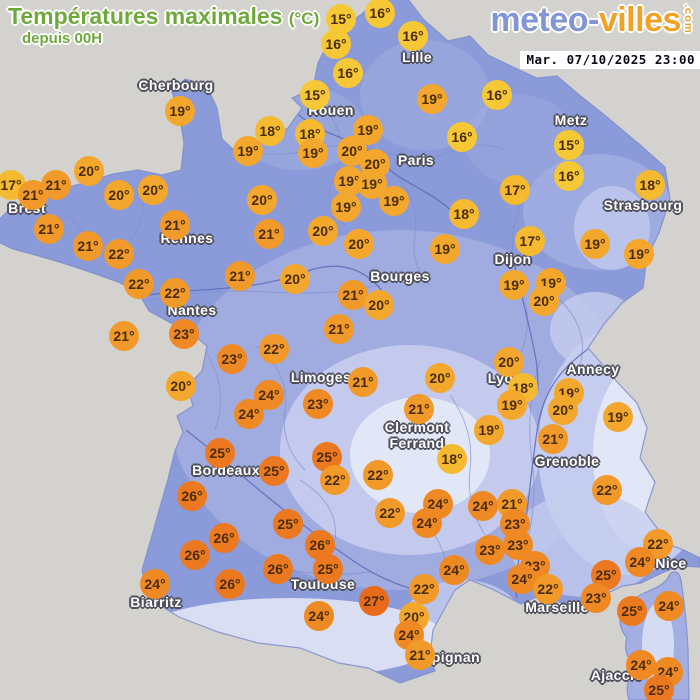 The image size is (700, 700). What do you see at coordinates (374, 601) in the screenshot?
I see `temp-bubble: 27°` at bounding box center [374, 601].